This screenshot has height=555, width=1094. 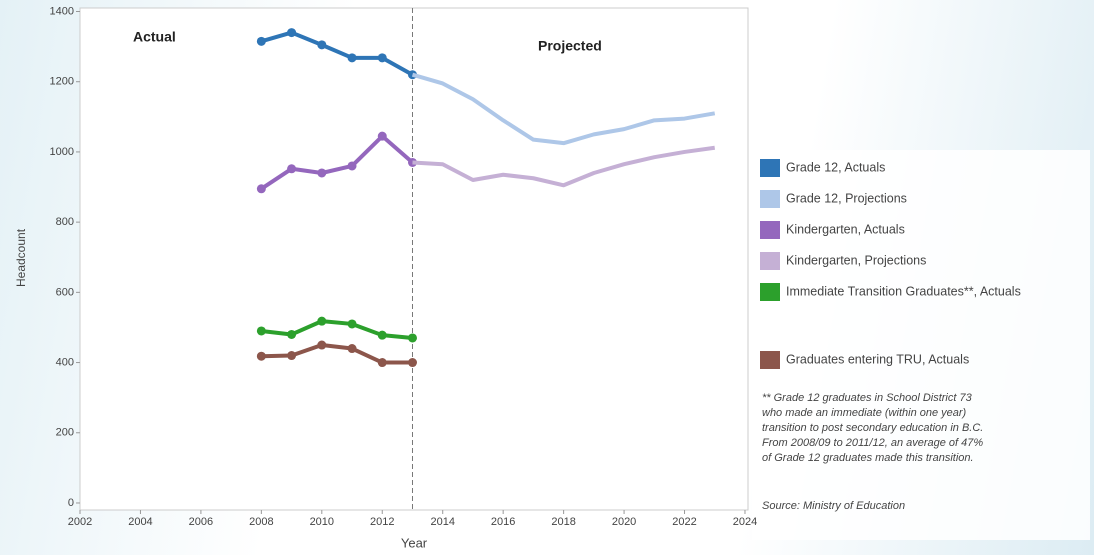 What do you see at coordinates (624, 522) in the screenshot?
I see `x-tick-label: 2020` at bounding box center [624, 522].